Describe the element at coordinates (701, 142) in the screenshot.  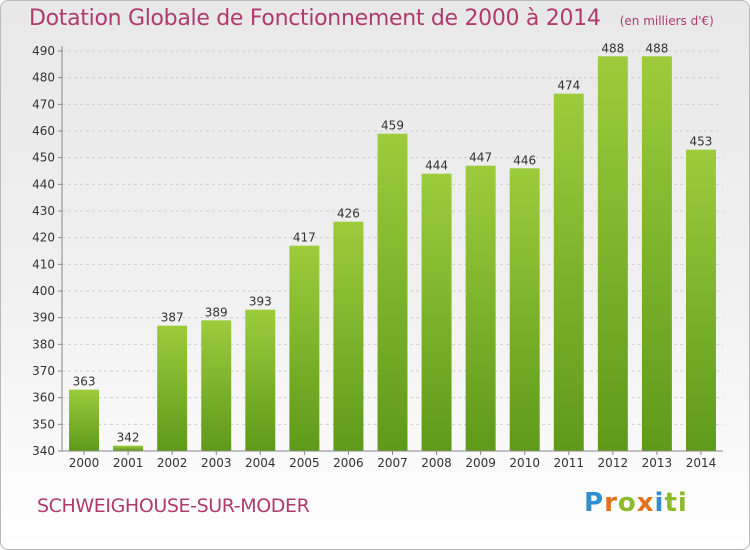
I see `bar-value-label: 453` at that location.